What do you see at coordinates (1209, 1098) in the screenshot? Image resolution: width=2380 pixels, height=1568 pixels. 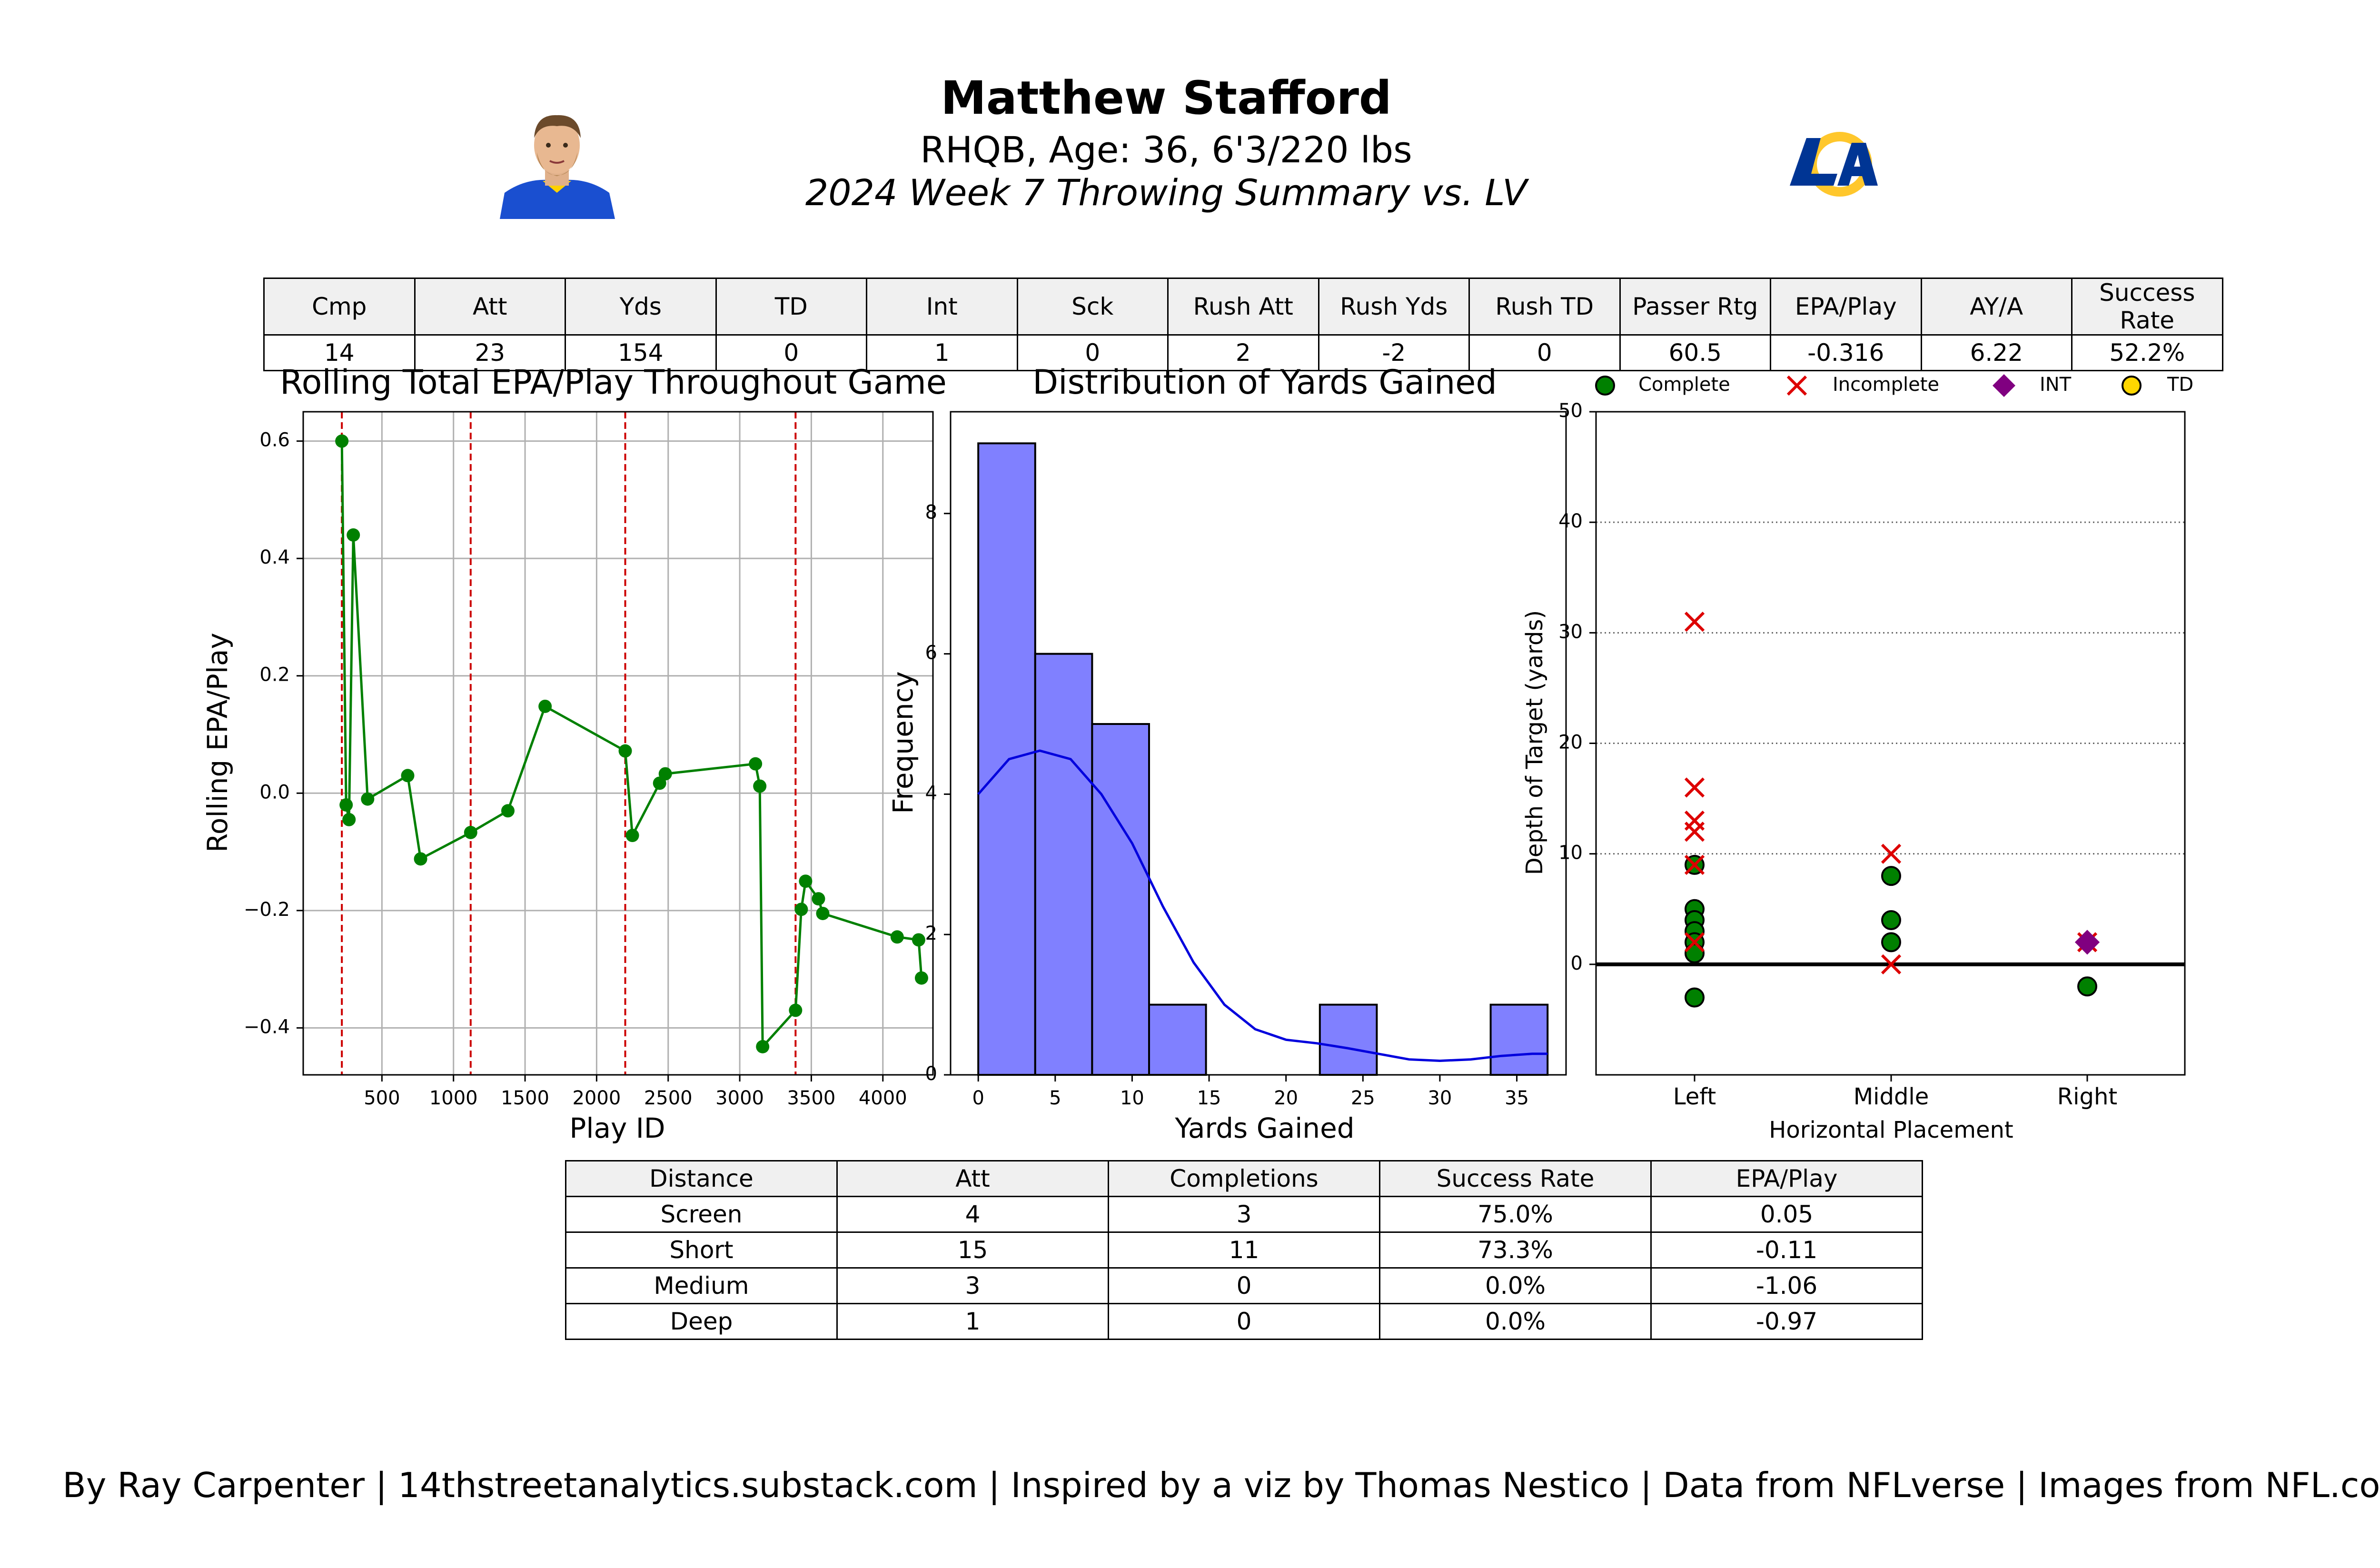 I see `x-tick-label: 15` at bounding box center [1209, 1098].